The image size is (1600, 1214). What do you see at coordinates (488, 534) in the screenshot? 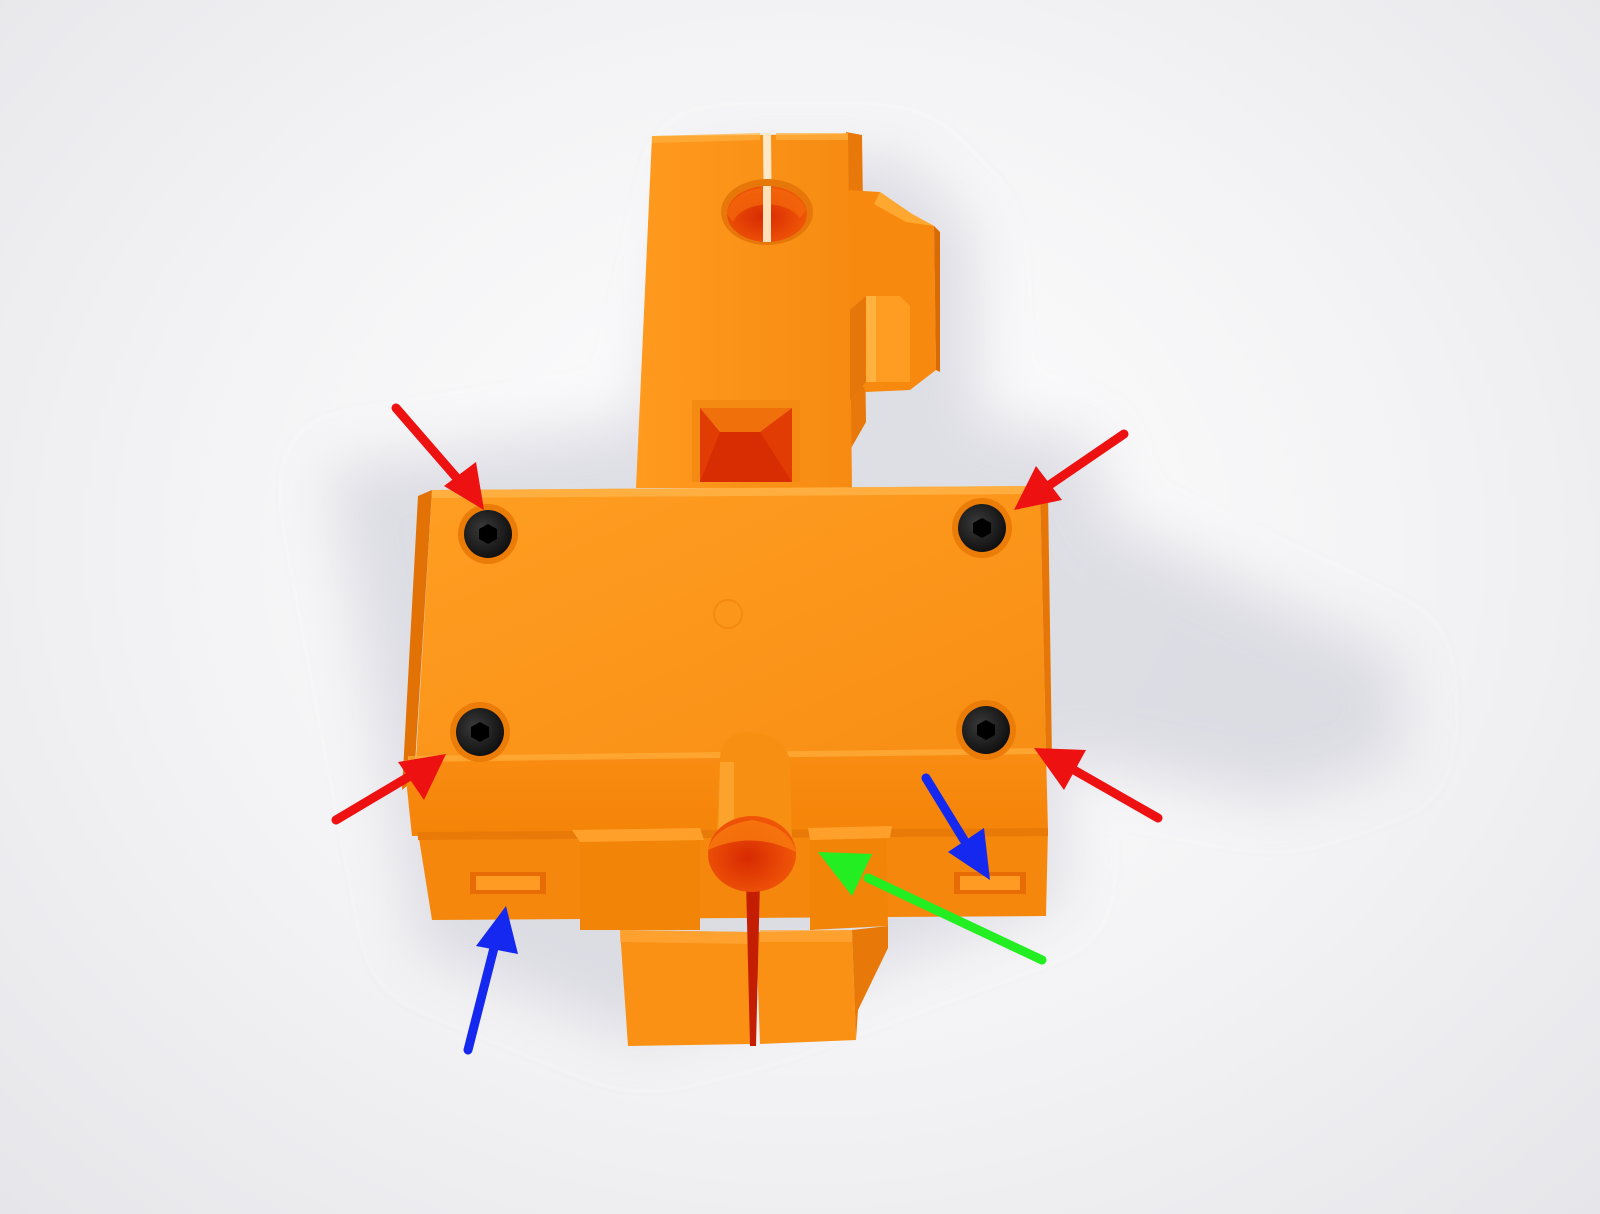
I see `screw-top-left` at bounding box center [488, 534].